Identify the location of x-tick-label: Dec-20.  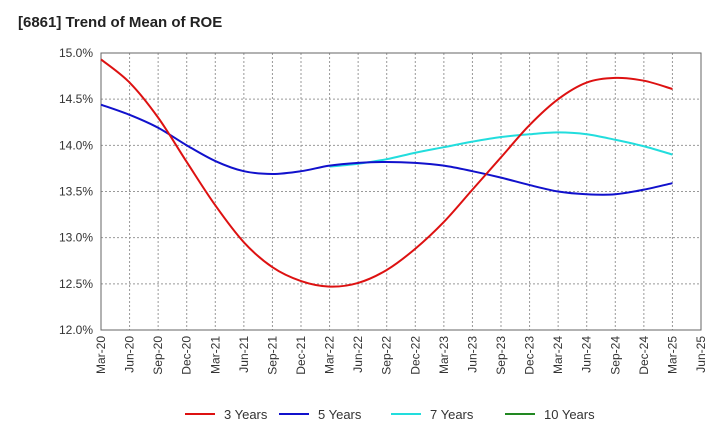
(187, 355).